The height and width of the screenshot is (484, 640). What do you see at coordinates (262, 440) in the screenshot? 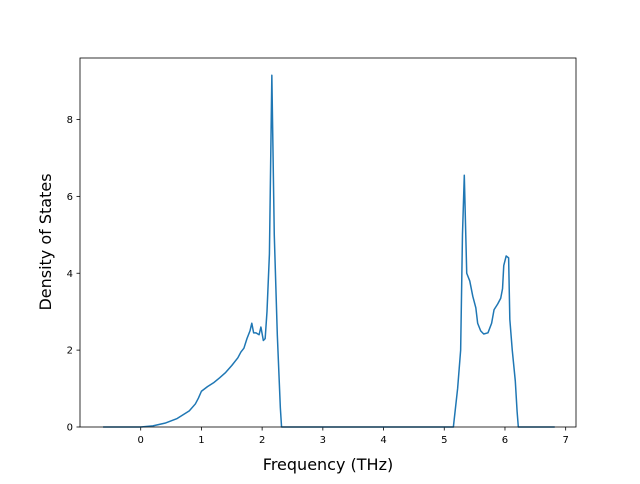
I see `x-tick-label: 2` at bounding box center [262, 440].